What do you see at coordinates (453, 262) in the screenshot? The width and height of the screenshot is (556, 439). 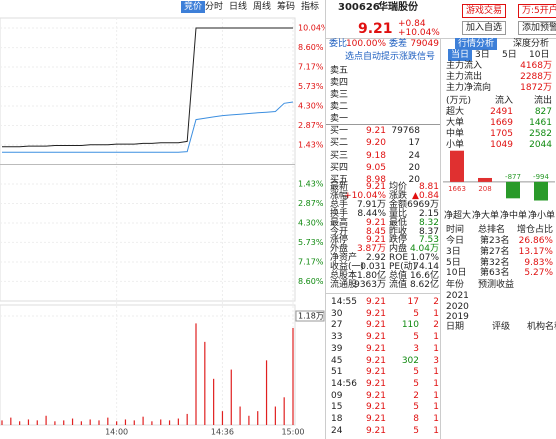 I see `rank-period: 5日` at bounding box center [453, 262].